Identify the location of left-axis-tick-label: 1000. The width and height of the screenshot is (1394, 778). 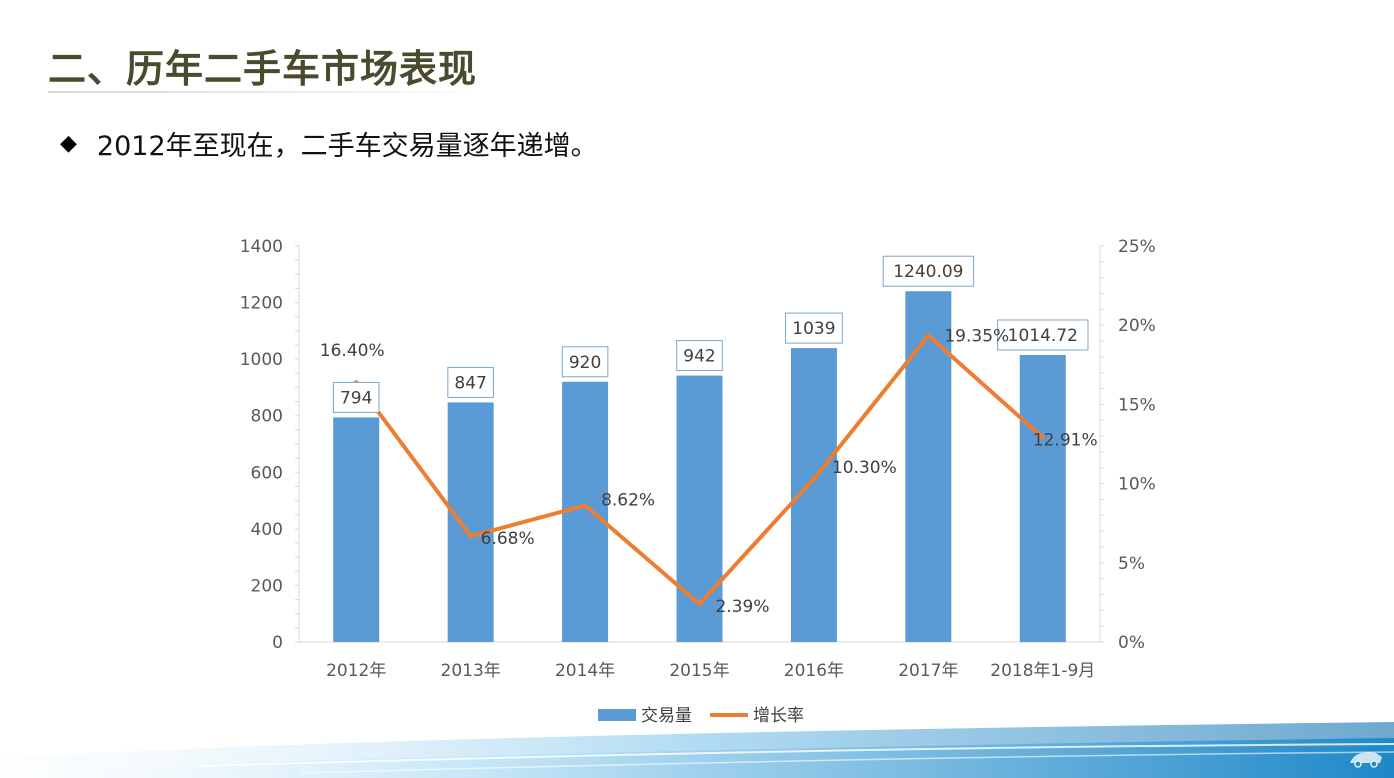
(261, 360).